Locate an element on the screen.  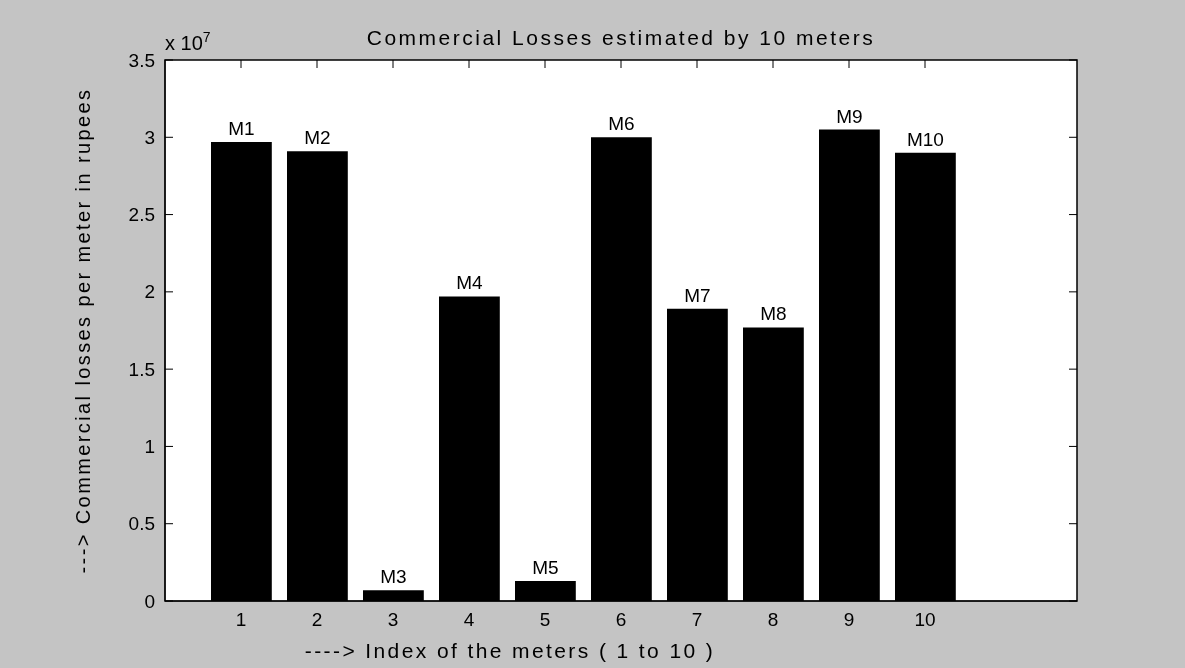
y-tick-label: 3.5 is located at coordinates (141, 60).